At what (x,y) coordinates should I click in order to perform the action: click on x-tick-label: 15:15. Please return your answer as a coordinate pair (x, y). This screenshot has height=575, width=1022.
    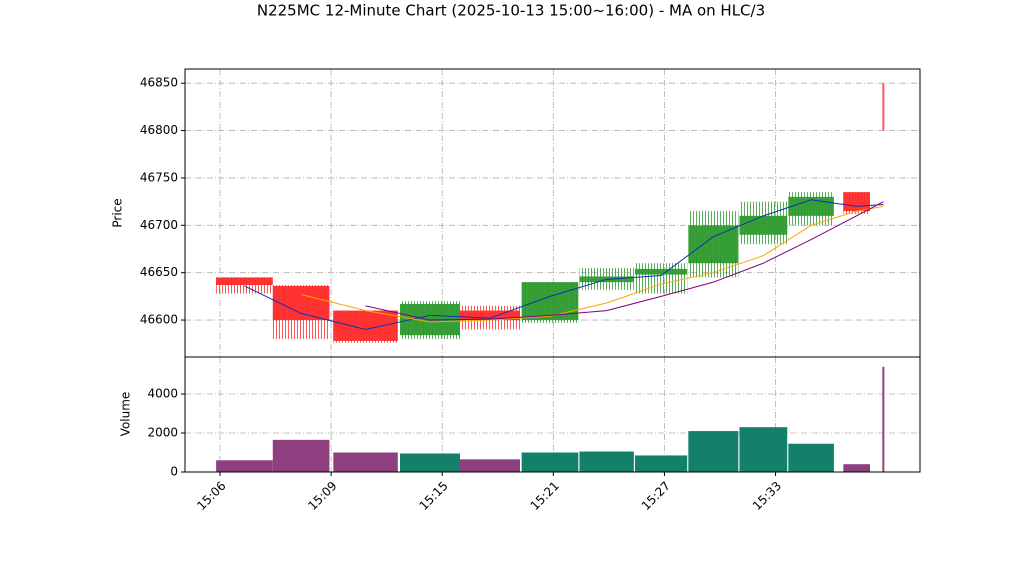
    Looking at the image, I should click on (433, 496).